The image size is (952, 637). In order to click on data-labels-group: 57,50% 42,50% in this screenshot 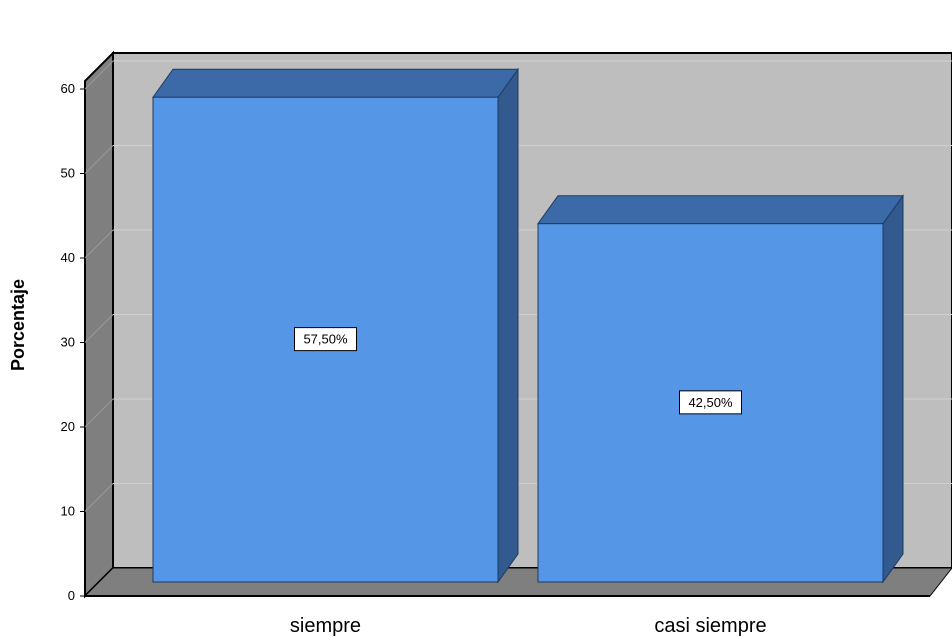, I will do `click(518, 371)`.